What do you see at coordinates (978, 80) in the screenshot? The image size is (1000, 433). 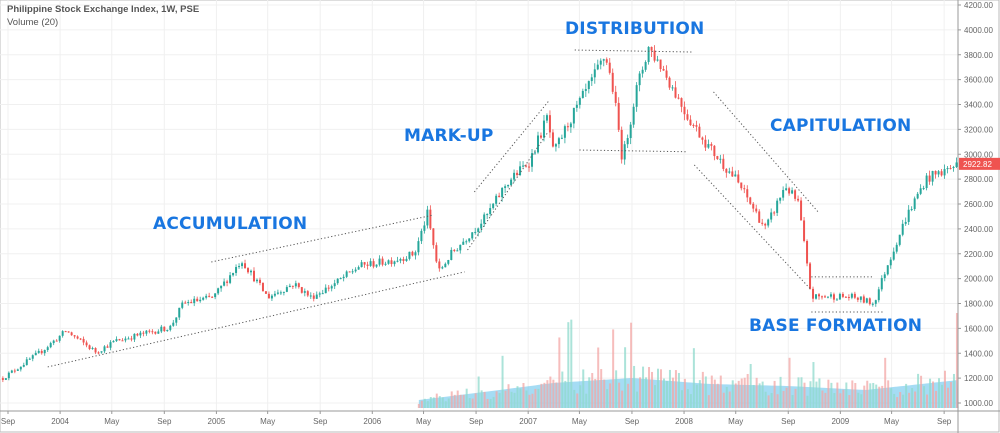 I see `y-tick-label: 3600.00` at bounding box center [978, 80].